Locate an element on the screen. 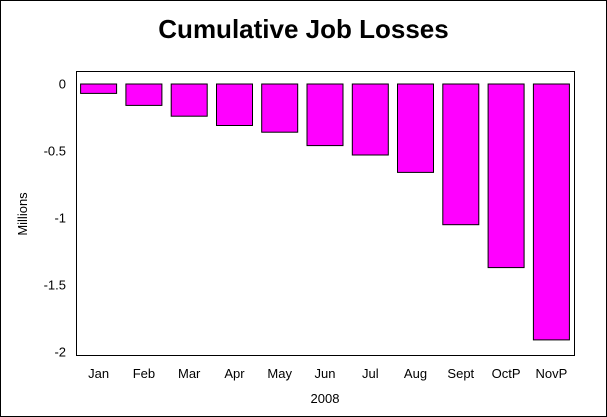  x-axis-label: 2008 is located at coordinates (325, 398).